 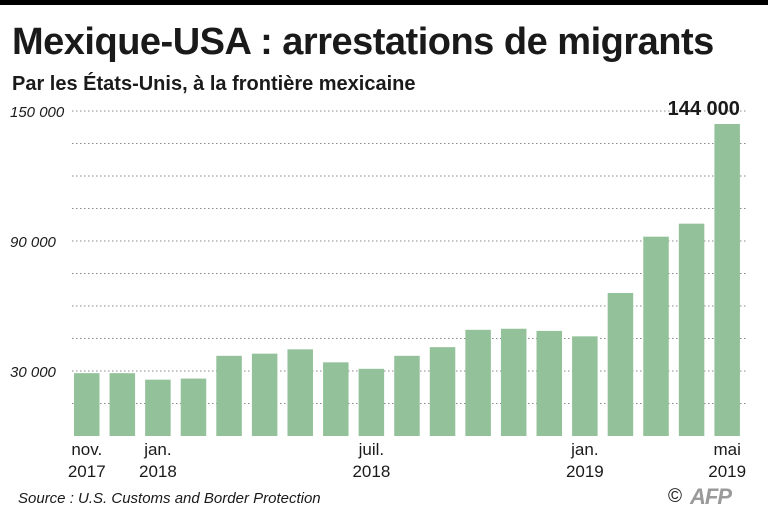 What do you see at coordinates (158, 460) in the screenshot?
I see `x-tick-label: jan. 2018` at bounding box center [158, 460].